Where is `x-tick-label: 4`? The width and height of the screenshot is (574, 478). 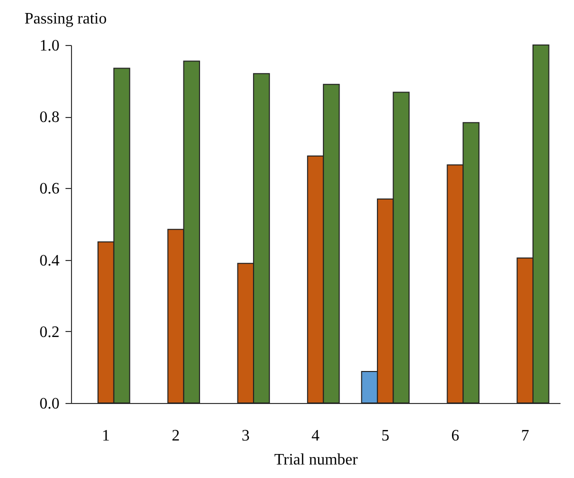
x-tick-label: 4 is located at coordinates (316, 436).